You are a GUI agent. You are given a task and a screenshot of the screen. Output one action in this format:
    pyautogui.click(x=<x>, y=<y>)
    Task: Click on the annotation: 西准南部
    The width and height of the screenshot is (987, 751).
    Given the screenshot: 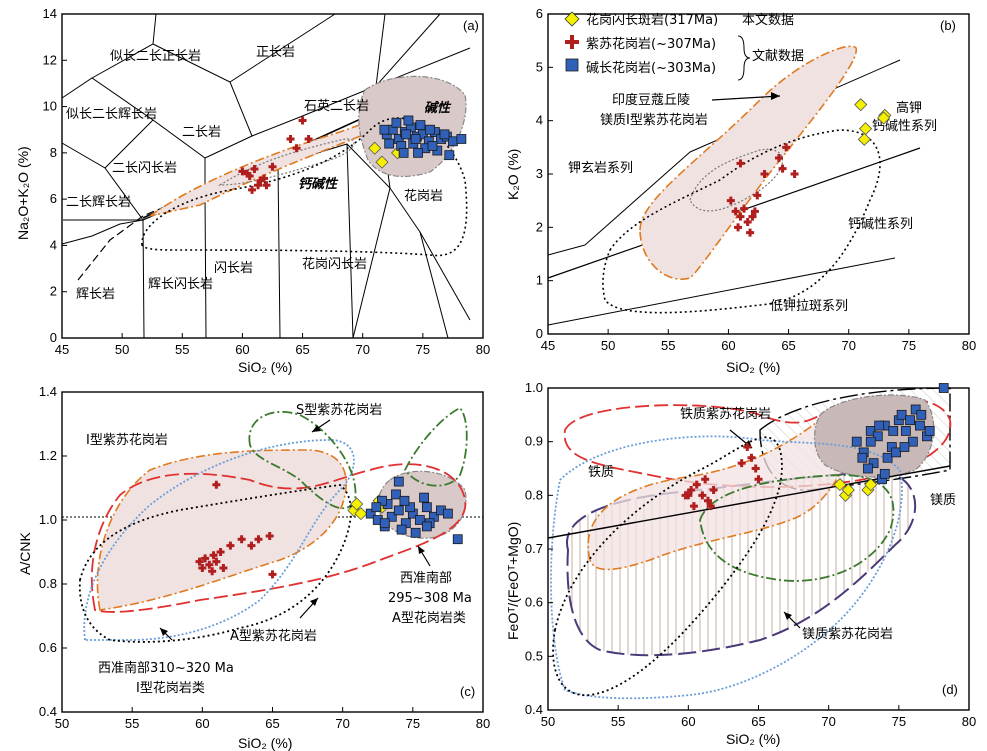 What is the action you would take?
    pyautogui.click(x=426, y=578)
    